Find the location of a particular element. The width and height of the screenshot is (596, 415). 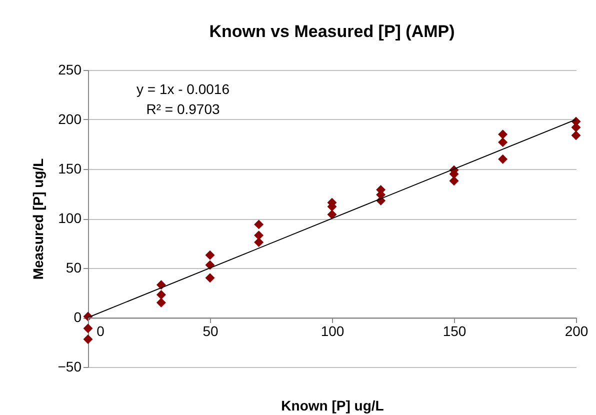

x-tick-label: 150 is located at coordinates (454, 331).